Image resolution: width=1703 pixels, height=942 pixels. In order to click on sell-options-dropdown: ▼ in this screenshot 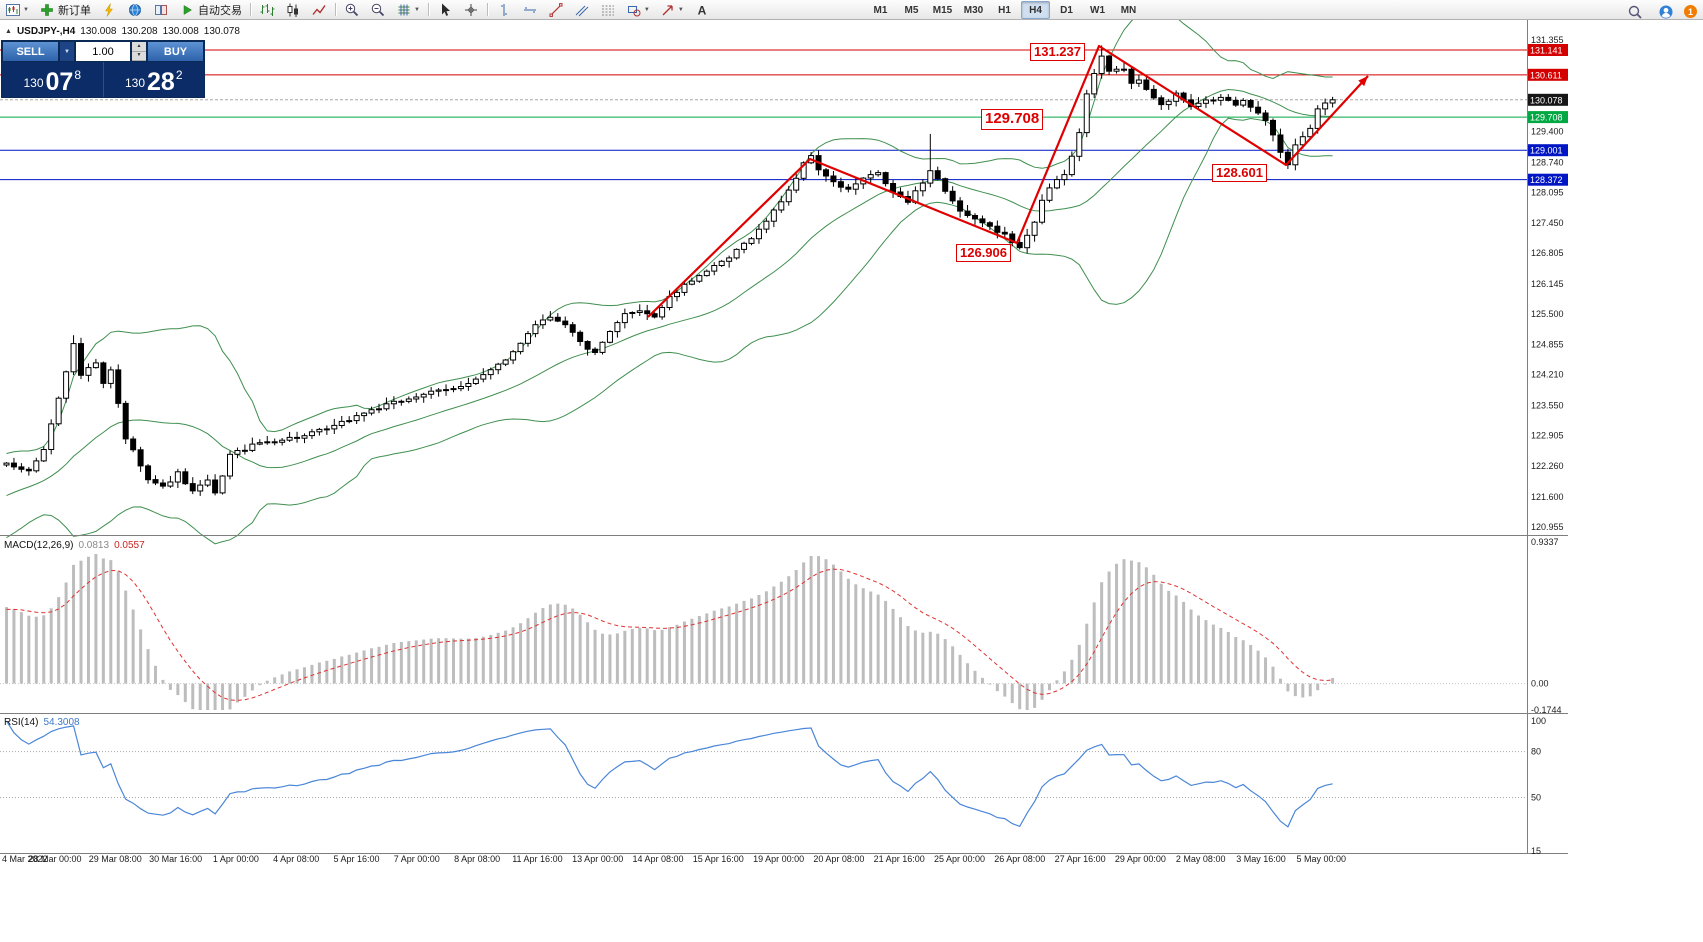, I will do `click(67, 51)`.